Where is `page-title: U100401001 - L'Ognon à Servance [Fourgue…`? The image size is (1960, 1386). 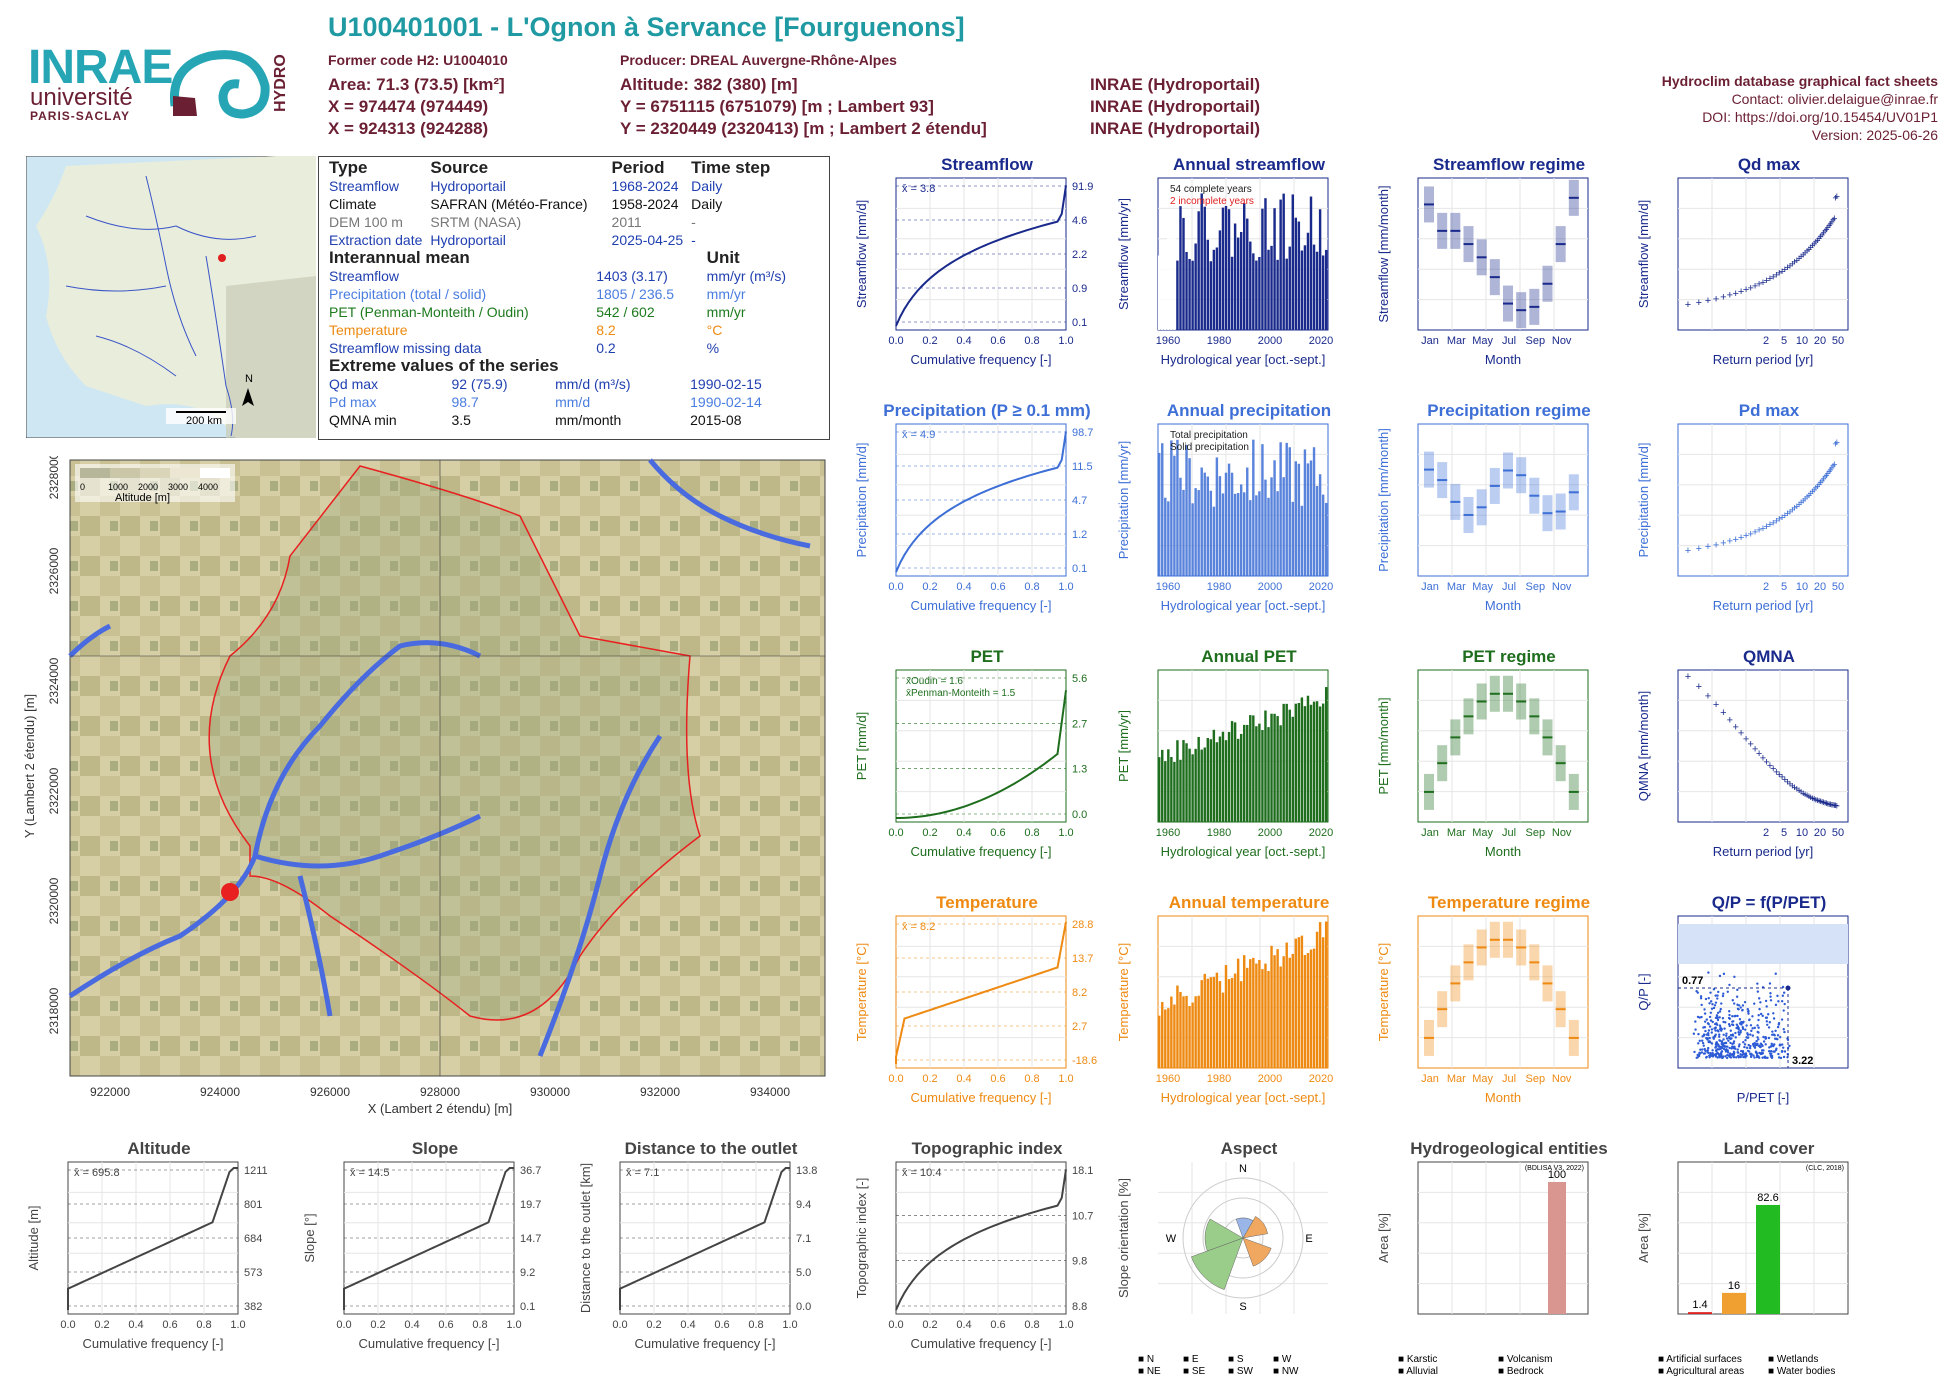 page-title: U100401001 - L'Ognon à Servance [Fourgue… is located at coordinates (646, 27).